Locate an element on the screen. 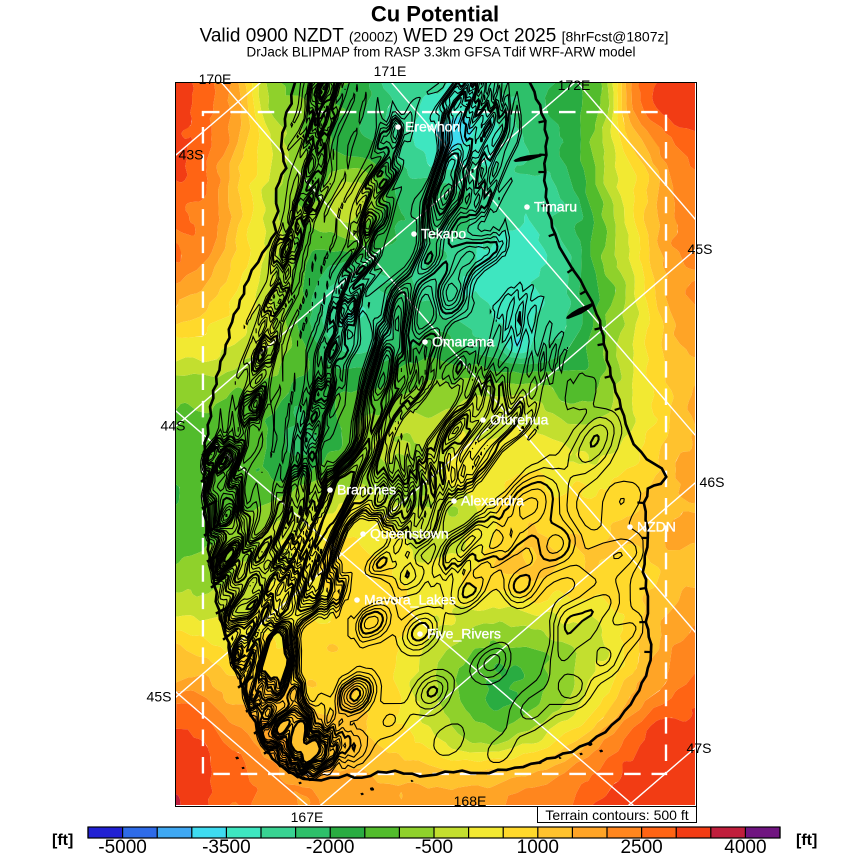  svg-text: 167E is located at coordinates (307, 817).